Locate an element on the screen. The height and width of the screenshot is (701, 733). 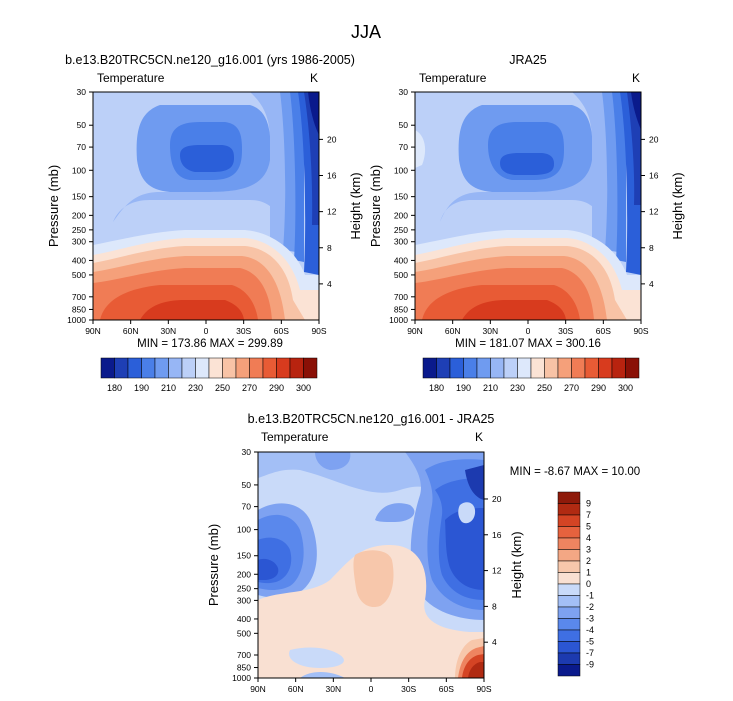
panel-reanalysis-variable-label: Temperature is located at coordinates (453, 78).